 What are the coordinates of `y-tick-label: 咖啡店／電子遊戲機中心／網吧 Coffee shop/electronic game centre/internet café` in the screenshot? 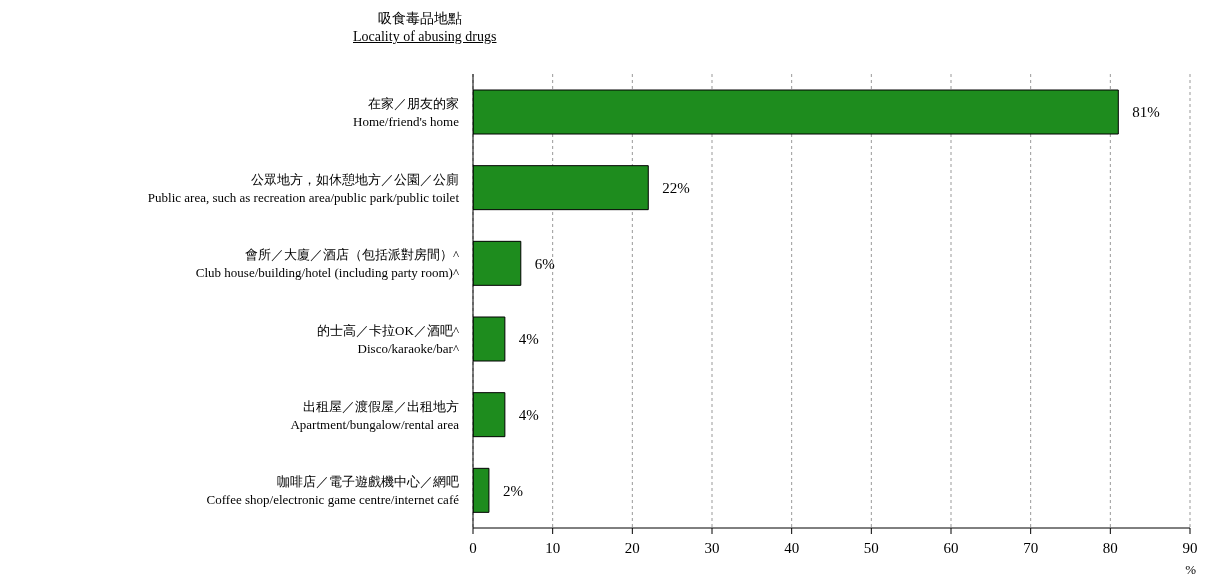 It's located at (333, 491).